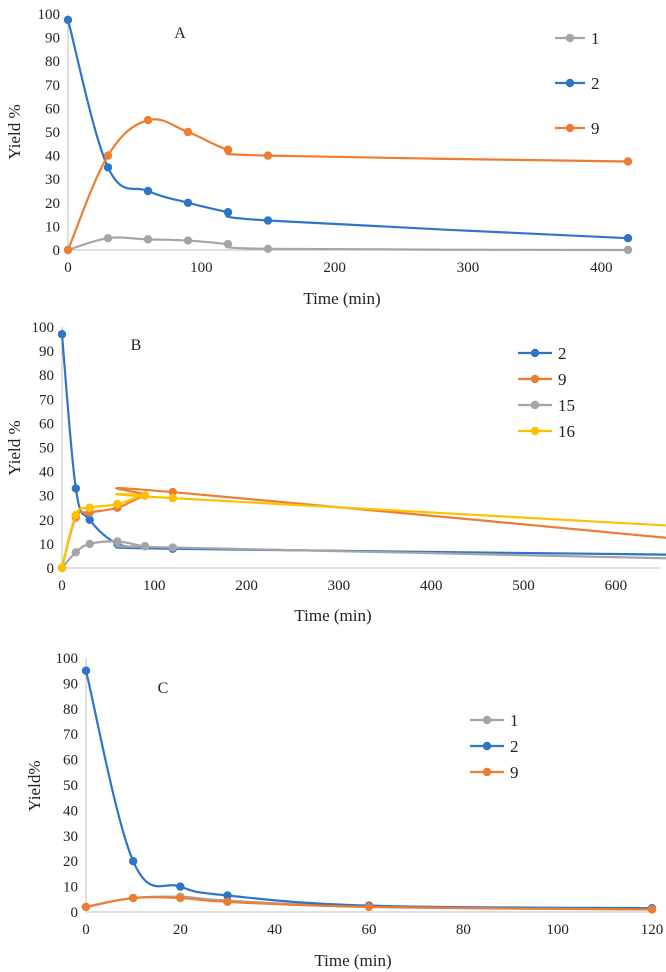 The height and width of the screenshot is (972, 666). Describe the element at coordinates (46, 521) in the screenshot. I see `y-tick-label: 20` at that location.